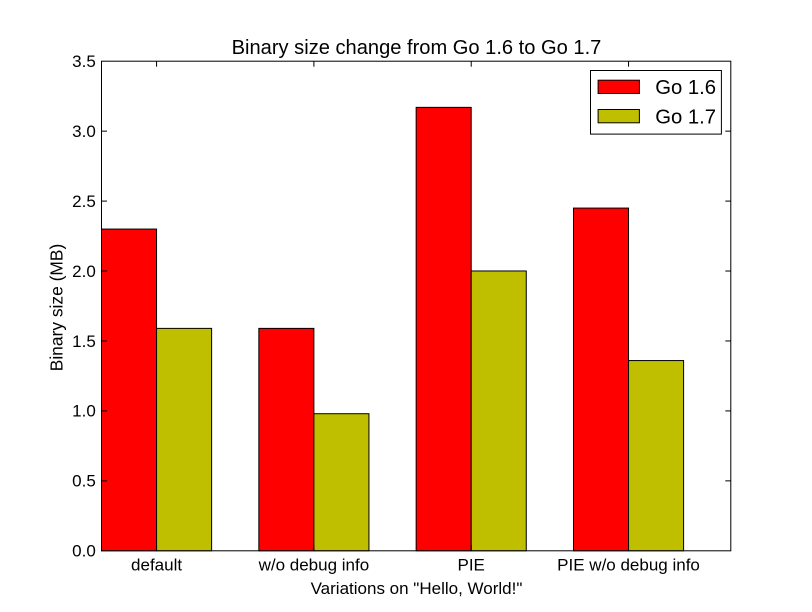 The height and width of the screenshot is (612, 812). Describe the element at coordinates (685, 117) in the screenshot. I see `svg-text: Go 1.7` at that location.